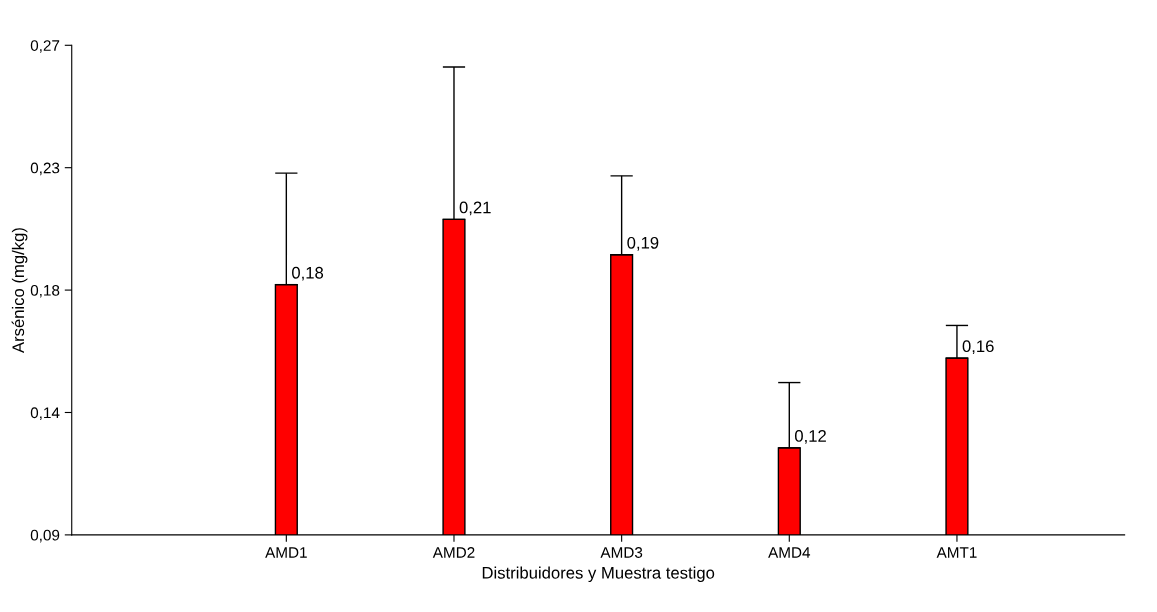 The image size is (1157, 612). I want to click on data-label: 0,18, so click(308, 273).